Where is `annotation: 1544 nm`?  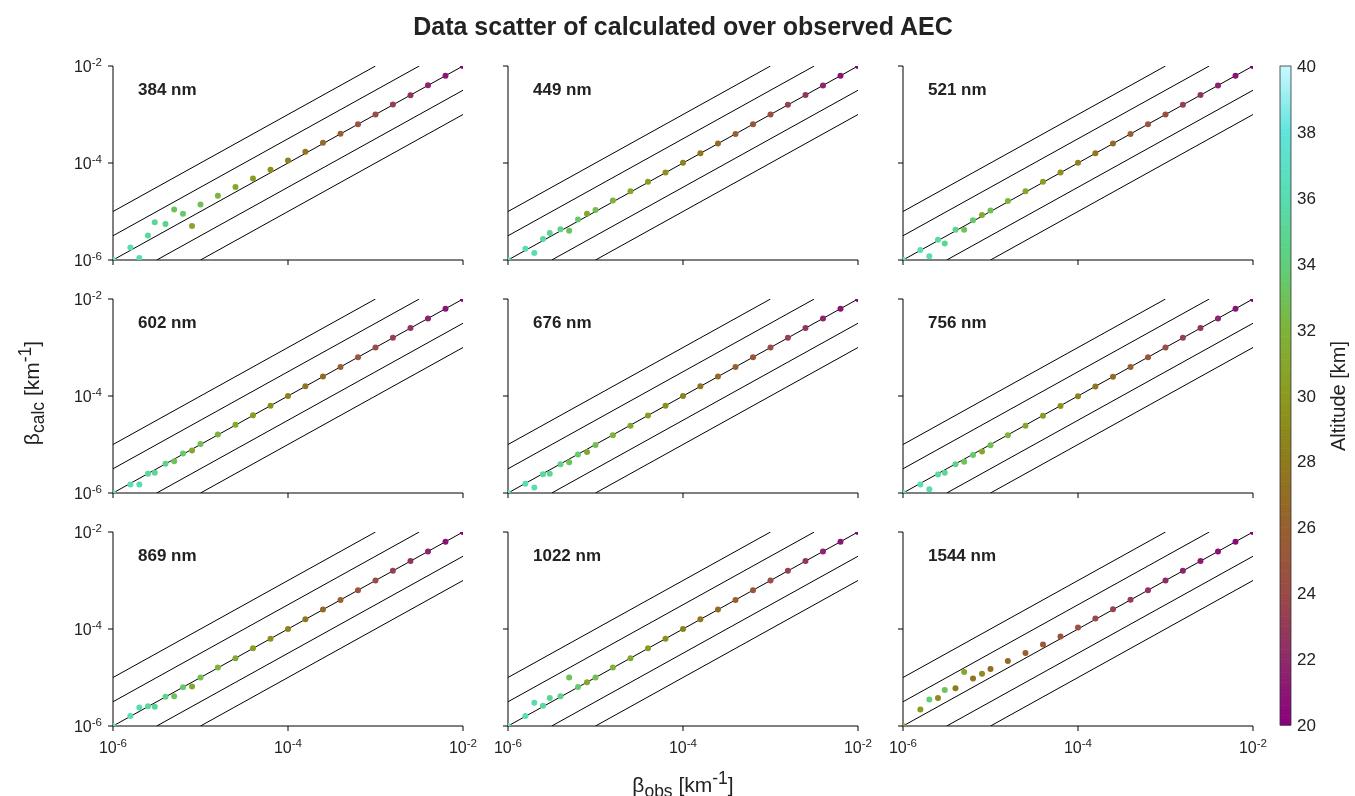 annotation: 1544 nm is located at coordinates (962, 556).